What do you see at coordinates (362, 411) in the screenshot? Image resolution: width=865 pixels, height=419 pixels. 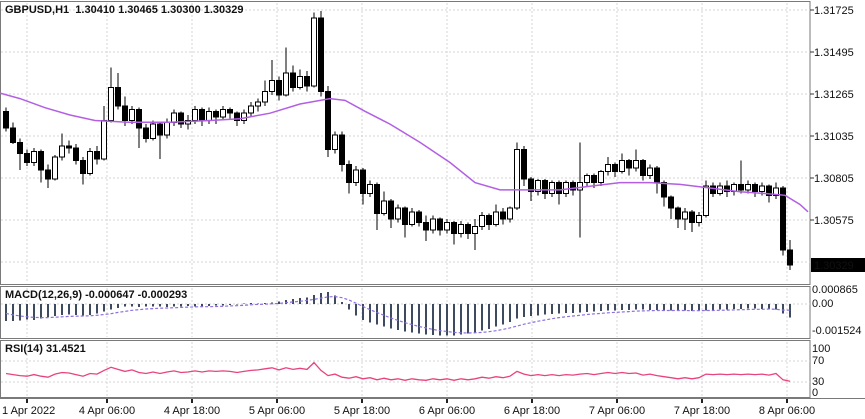 I see `time-axis-label: 5 Apr 18:00` at bounding box center [362, 411].